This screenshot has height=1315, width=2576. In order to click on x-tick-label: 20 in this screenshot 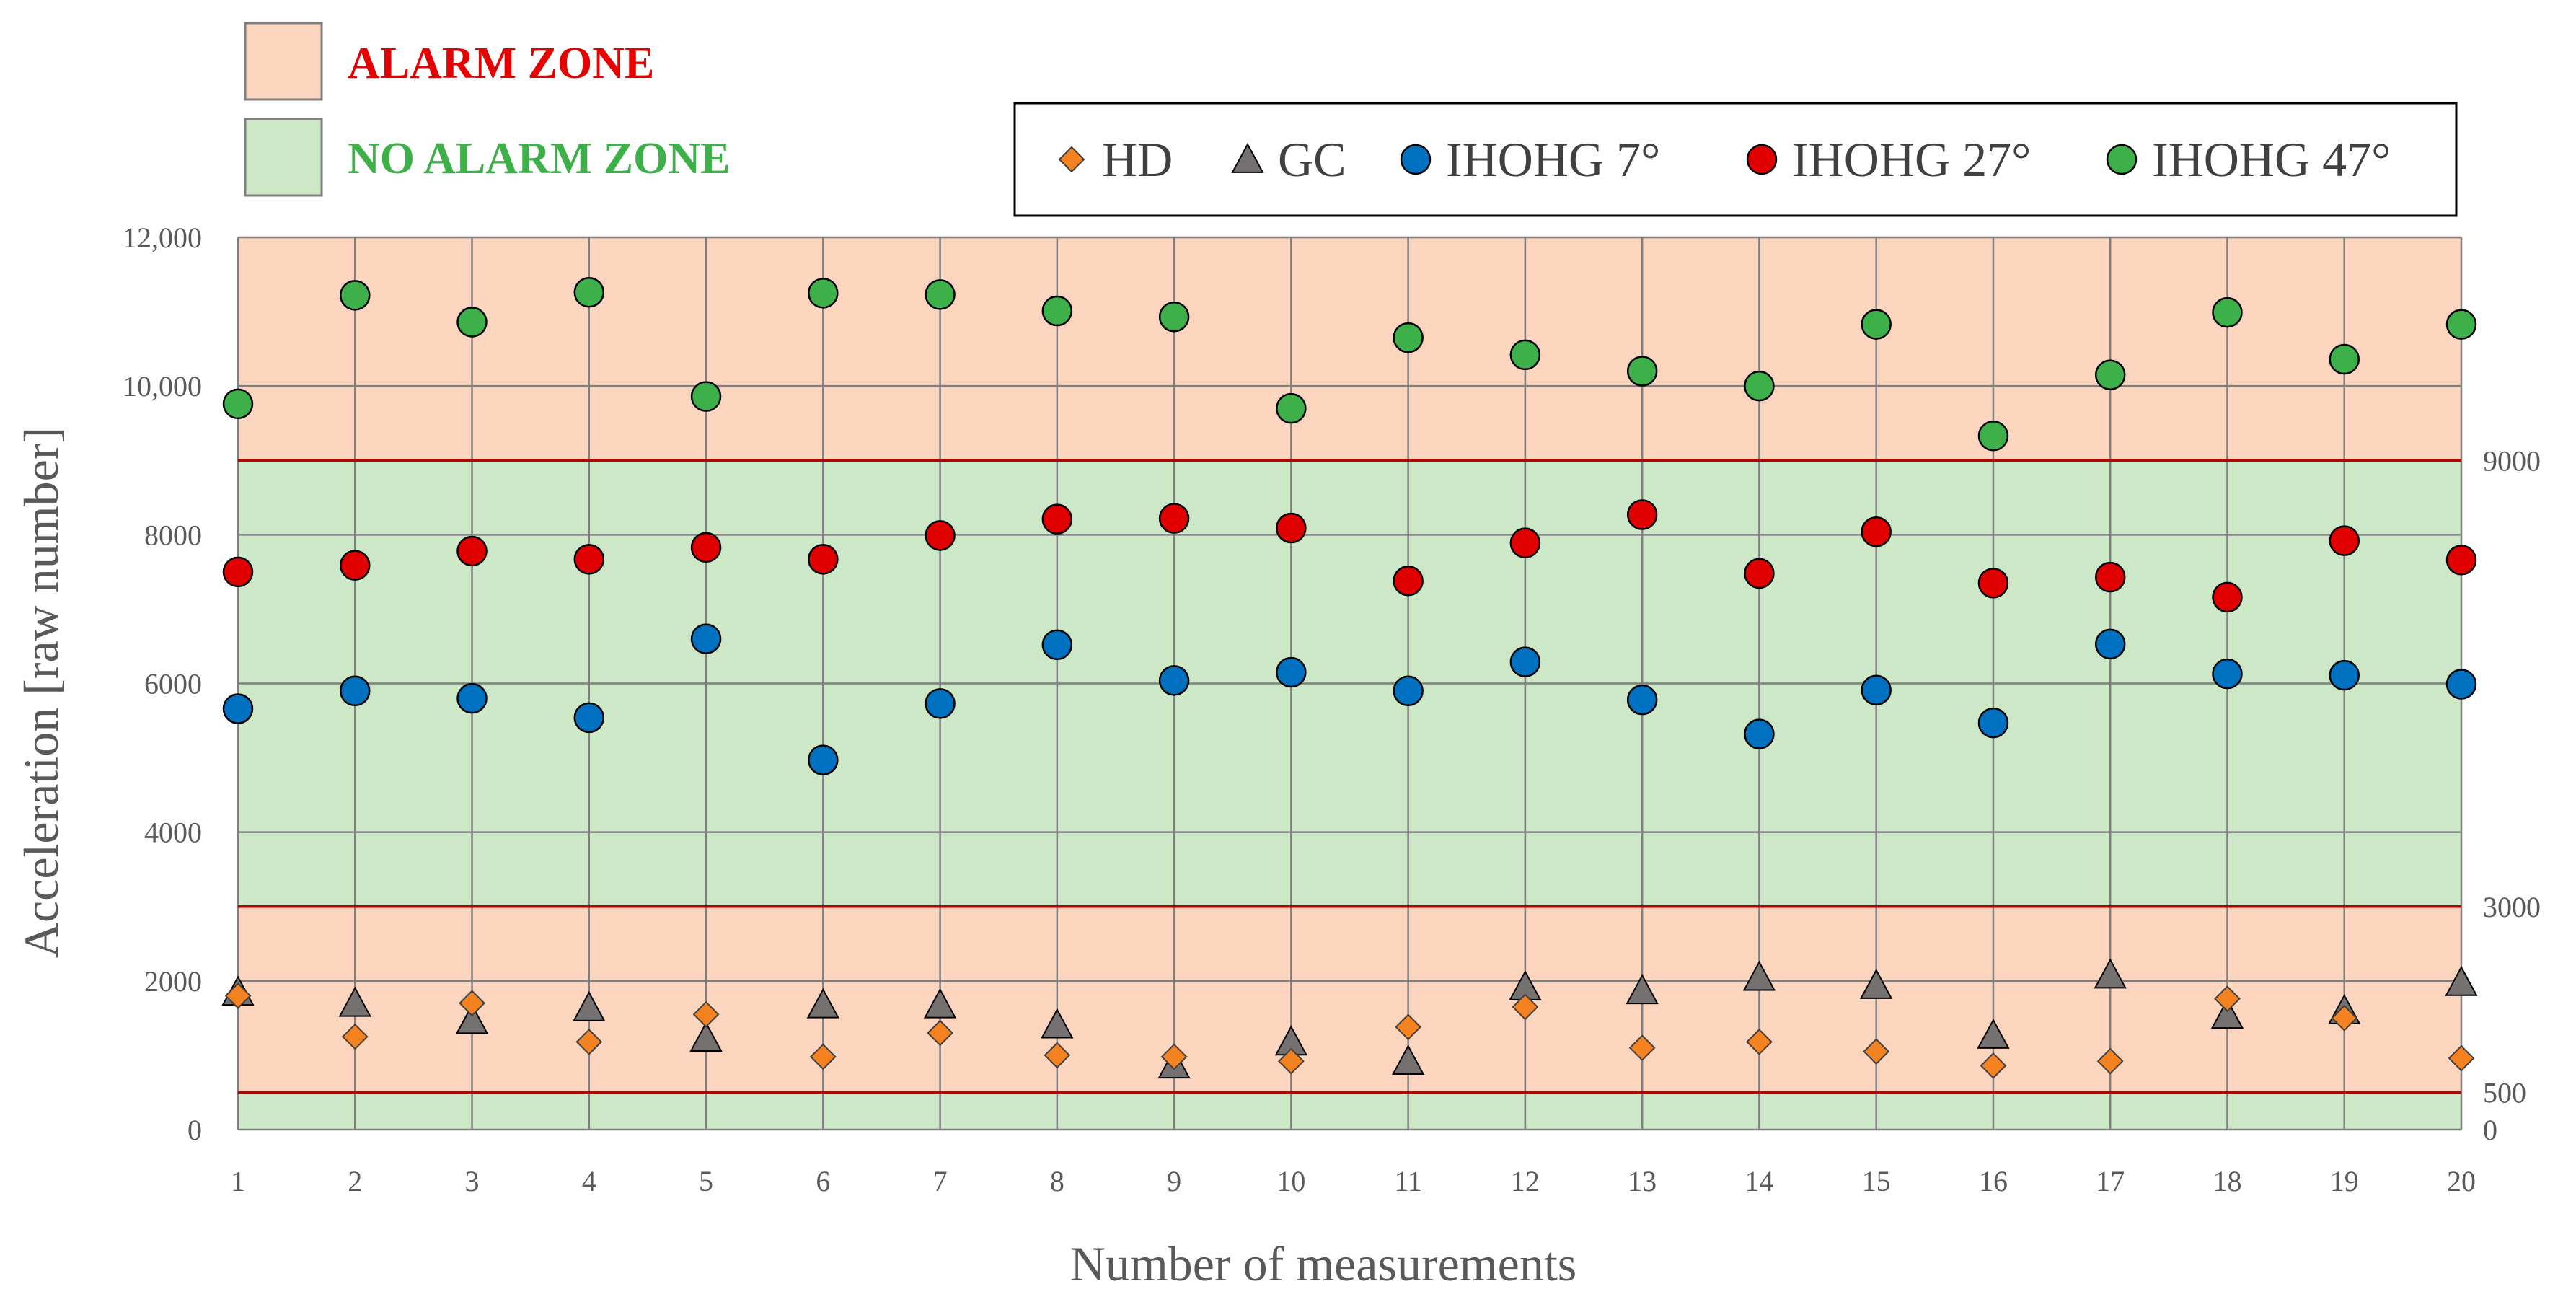, I will do `click(2461, 1181)`.